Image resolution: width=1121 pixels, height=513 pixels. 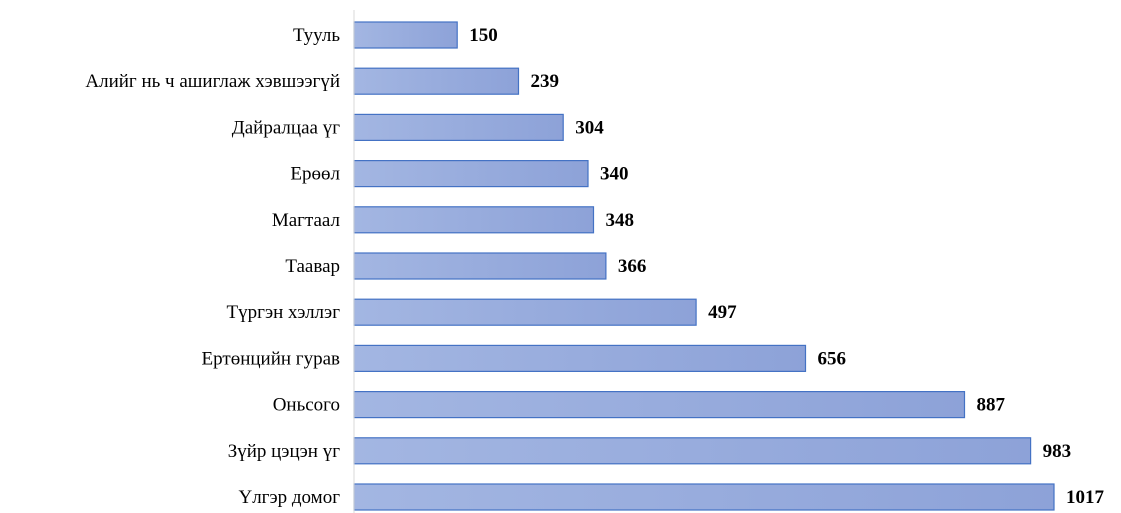 What do you see at coordinates (306, 220) in the screenshot?
I see `category-label: Магтаал` at bounding box center [306, 220].